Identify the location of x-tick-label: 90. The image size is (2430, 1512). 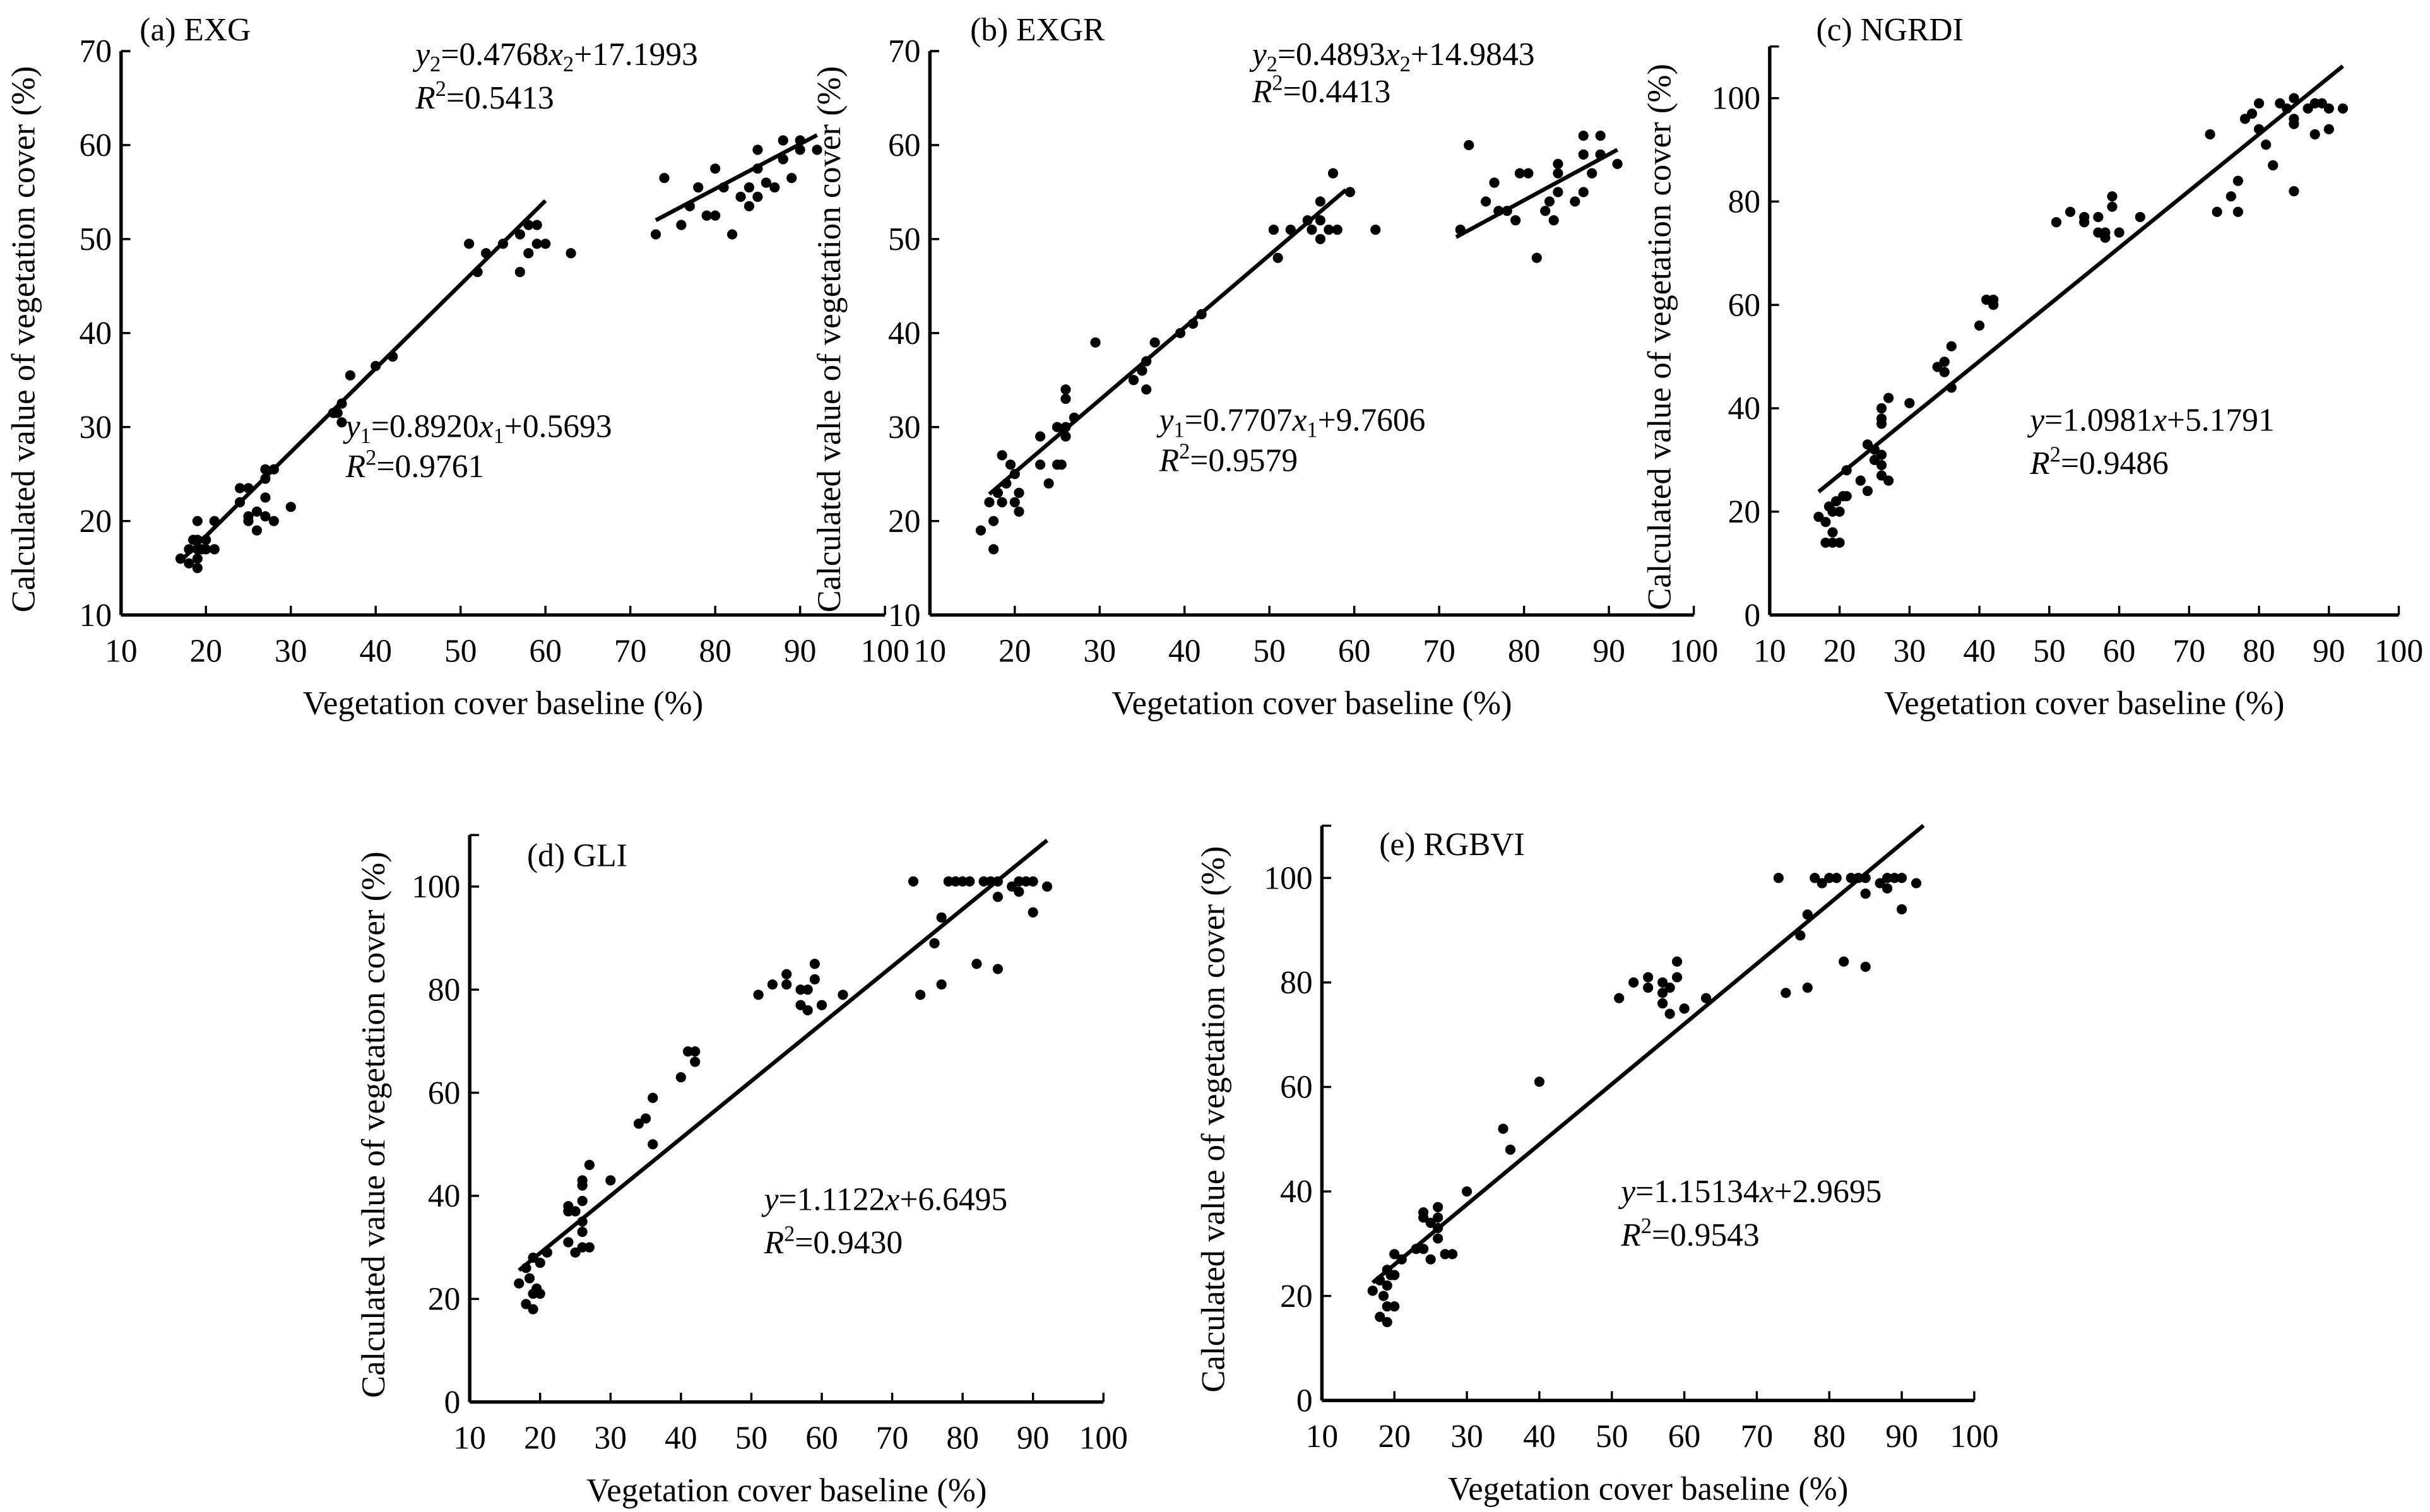
(800, 651).